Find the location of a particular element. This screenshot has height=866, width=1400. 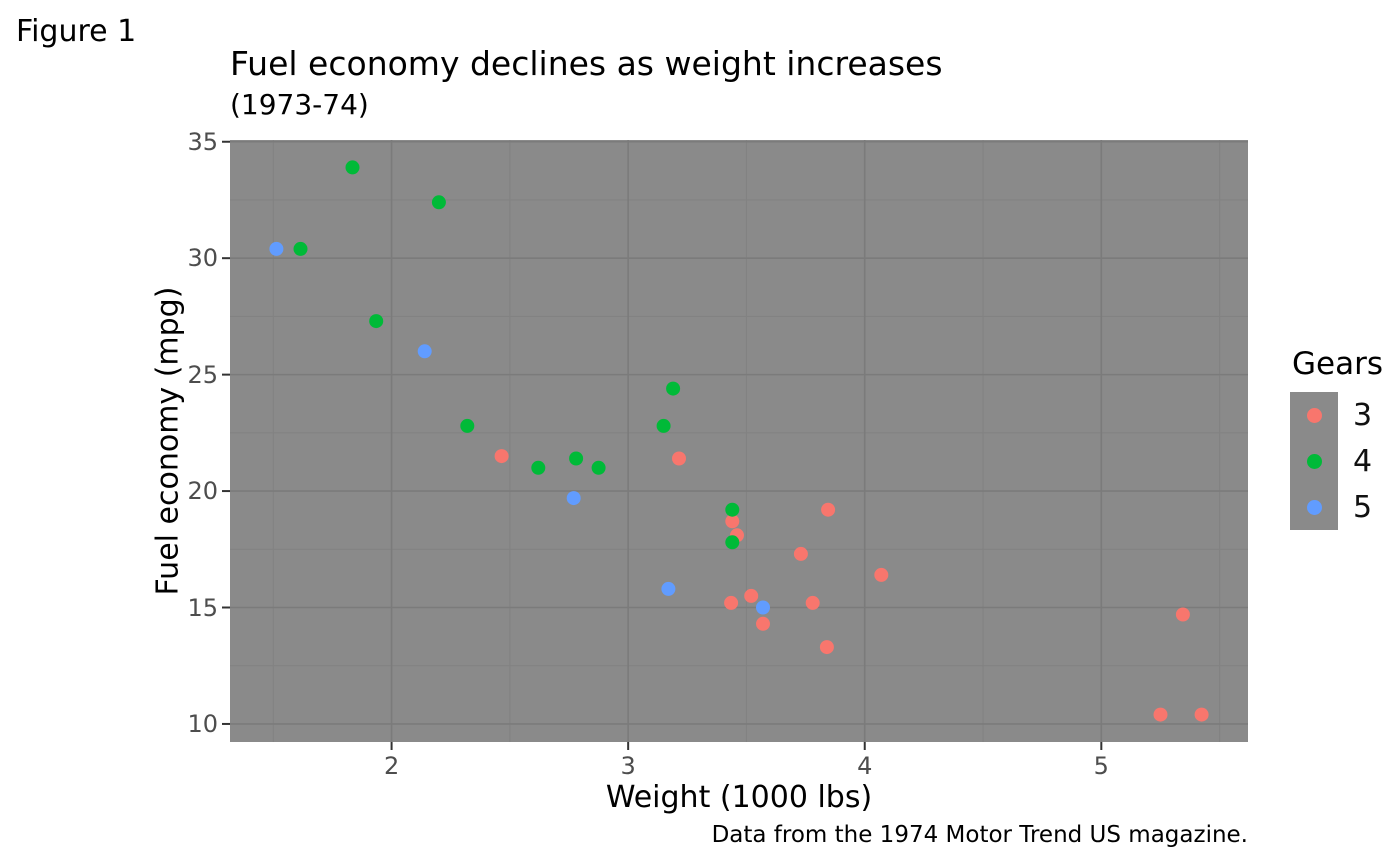

legend: 3 4 5 is located at coordinates (1331, 461).